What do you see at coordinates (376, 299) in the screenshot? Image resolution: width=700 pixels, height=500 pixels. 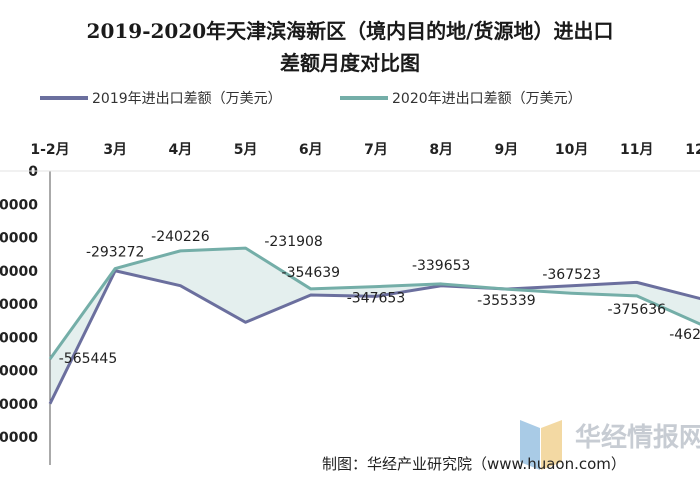 I see `data-label: -347653` at bounding box center [376, 299].